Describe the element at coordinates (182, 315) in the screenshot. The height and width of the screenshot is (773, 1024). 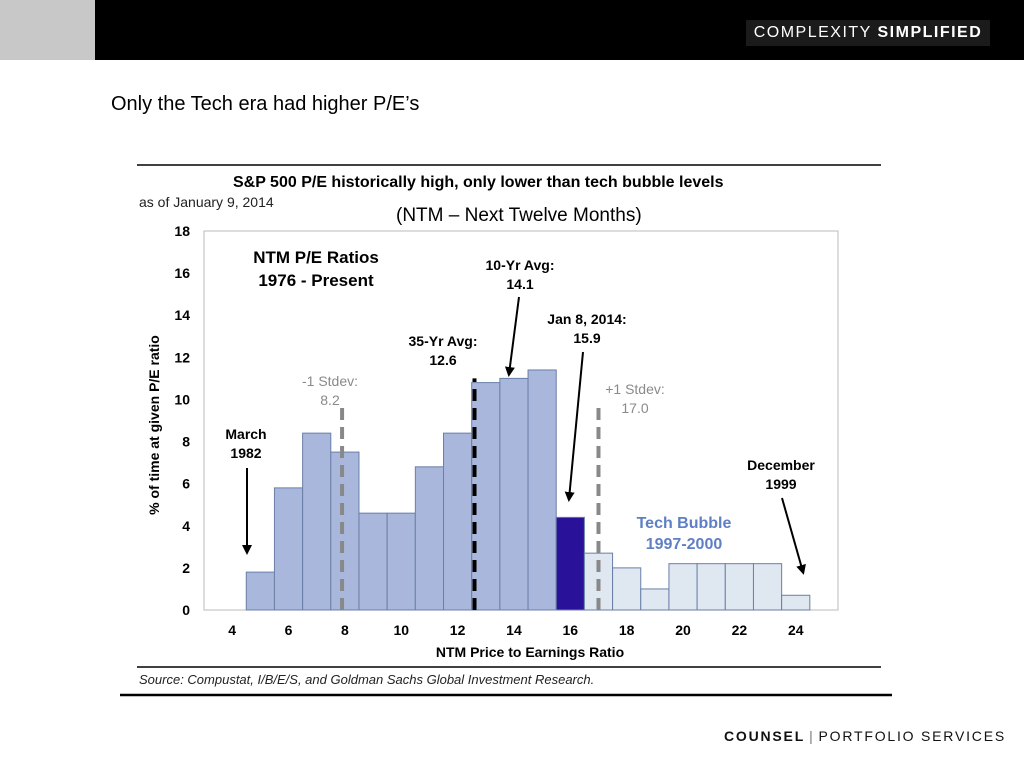
I see `y-tick-14: 14` at that location.